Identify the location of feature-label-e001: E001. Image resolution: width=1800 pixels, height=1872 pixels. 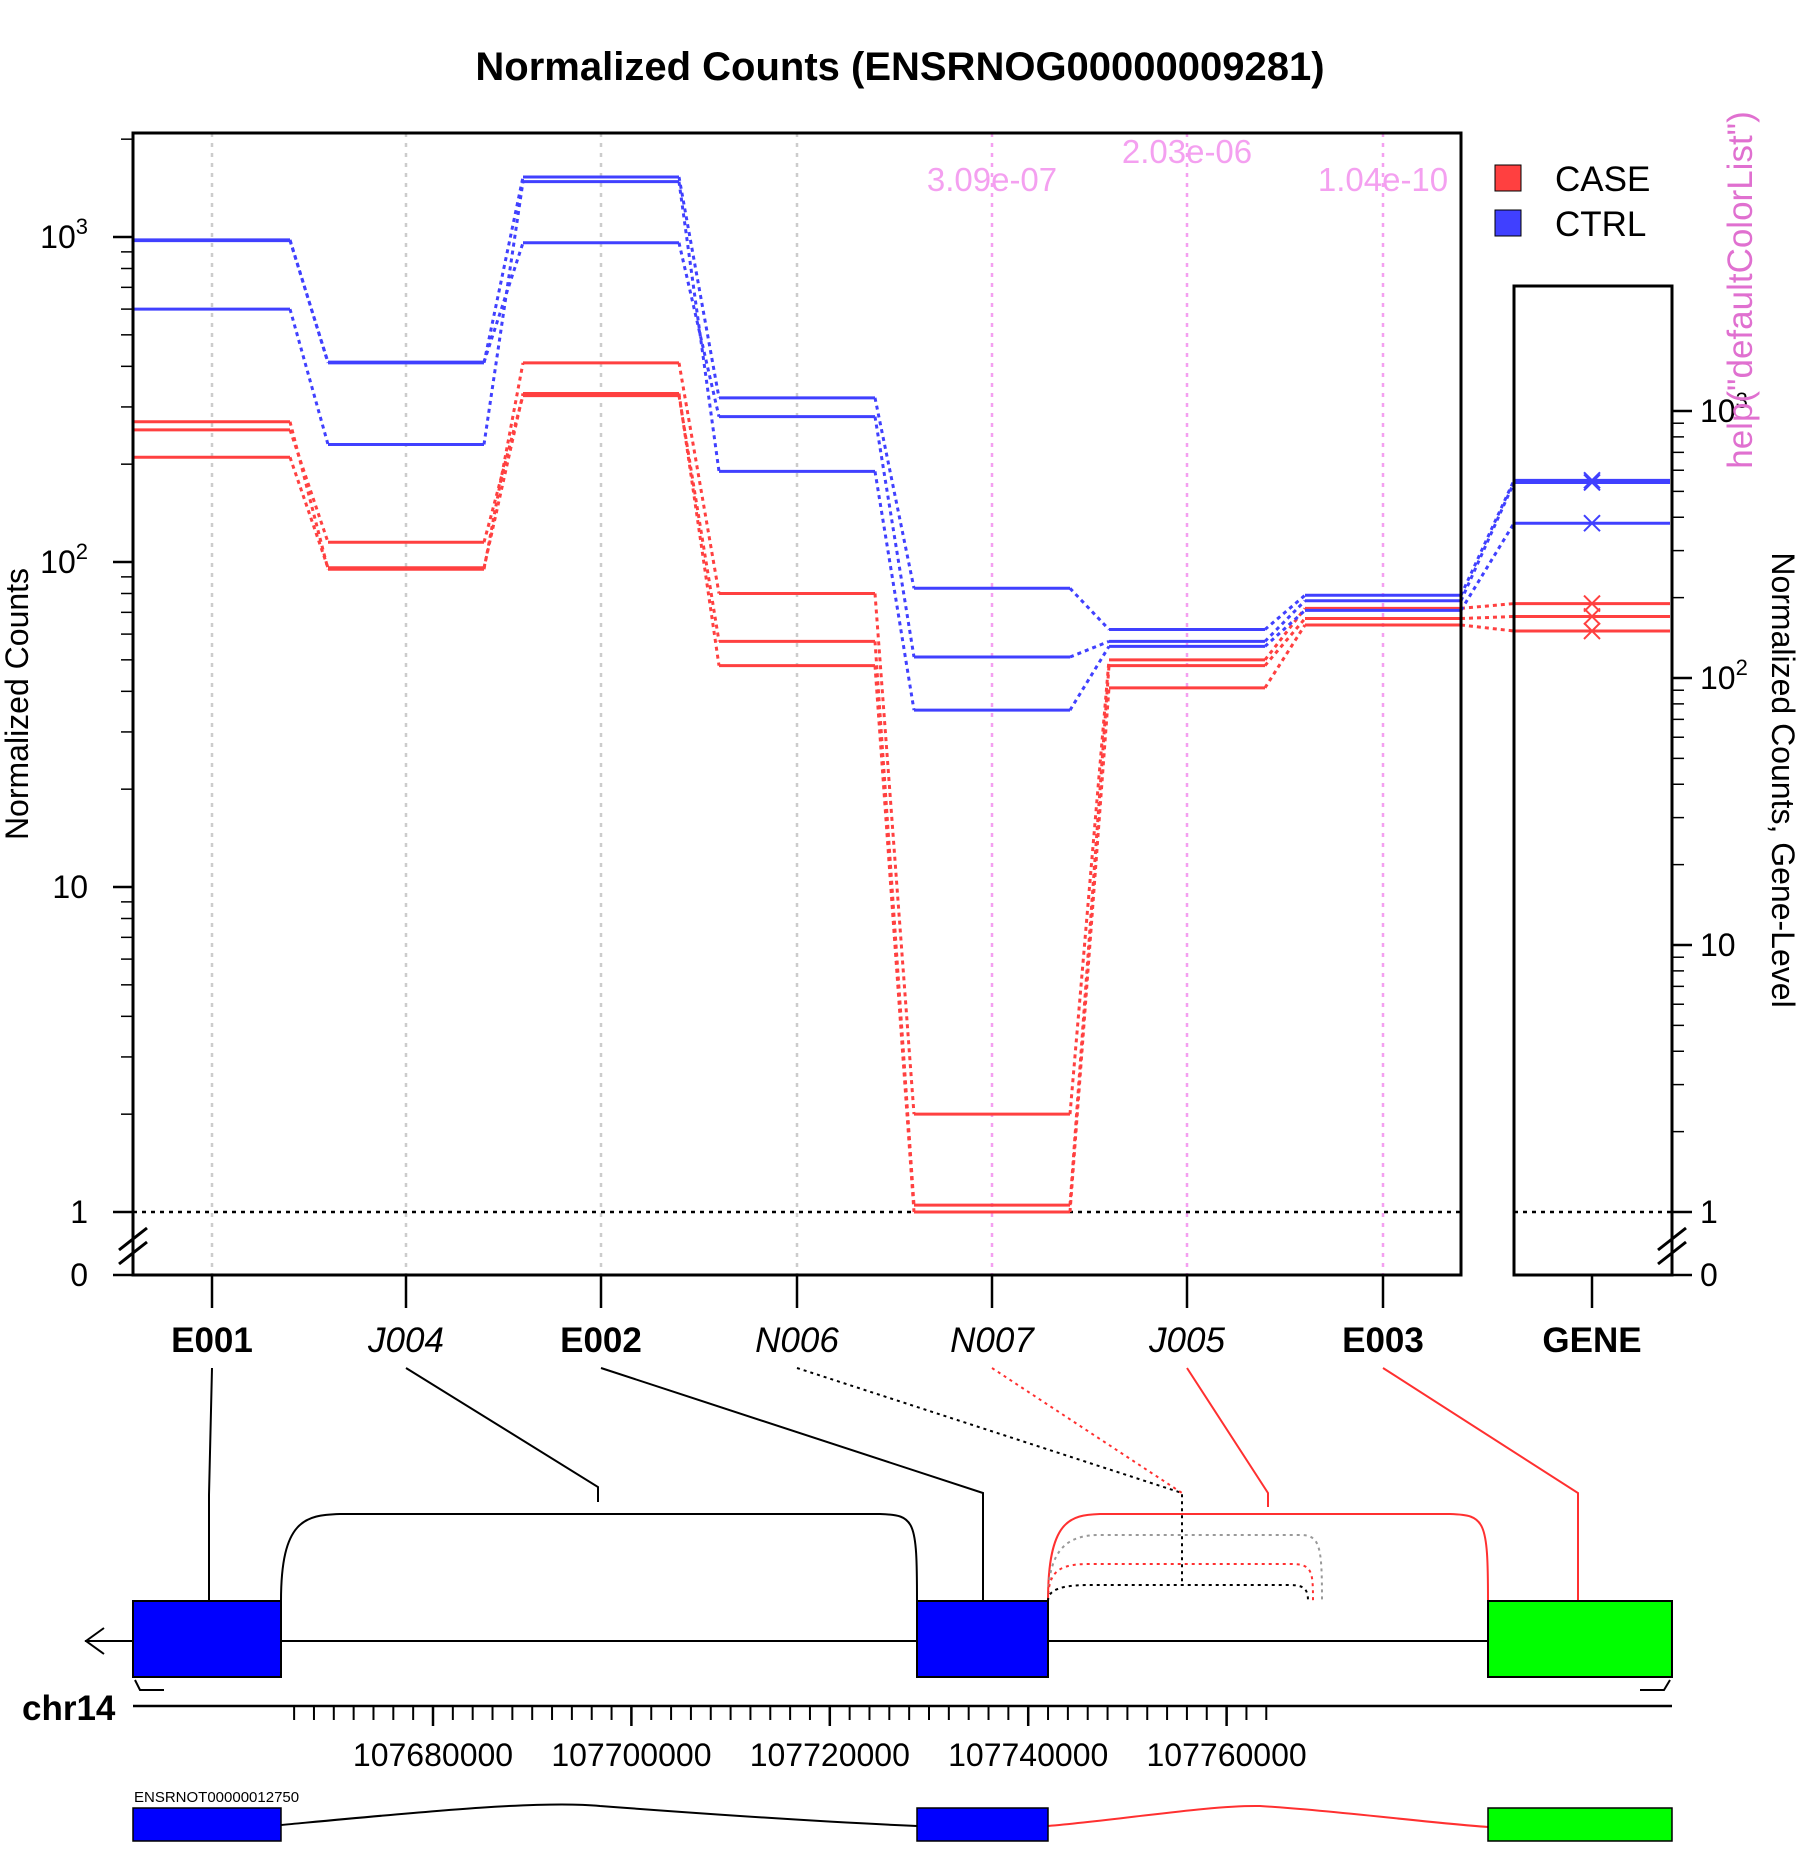
(212, 1340).